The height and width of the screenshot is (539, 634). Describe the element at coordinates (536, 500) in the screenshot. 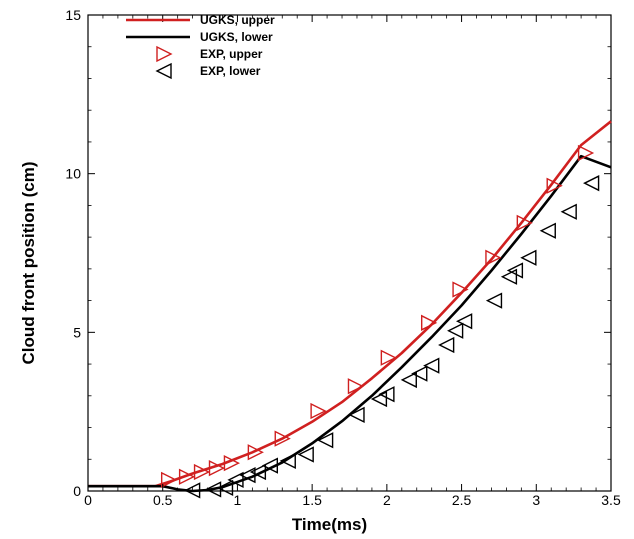

I see `x-tick-label: 3` at that location.